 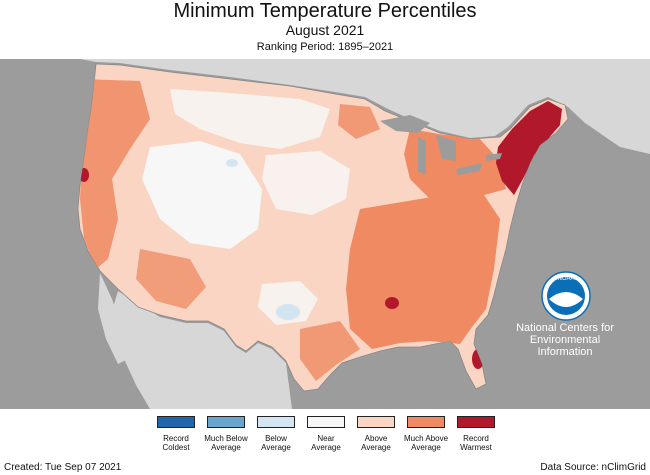 I want to click on agency-line-1: National Centers for, so click(x=565, y=328).